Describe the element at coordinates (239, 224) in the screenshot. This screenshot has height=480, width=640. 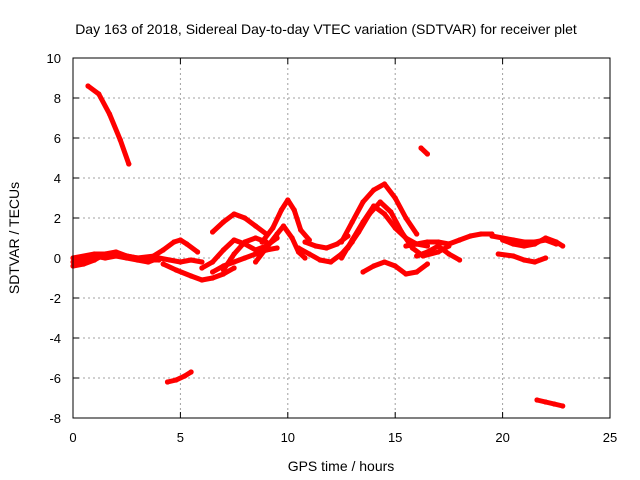
I see `series-track-7h-upper` at that location.